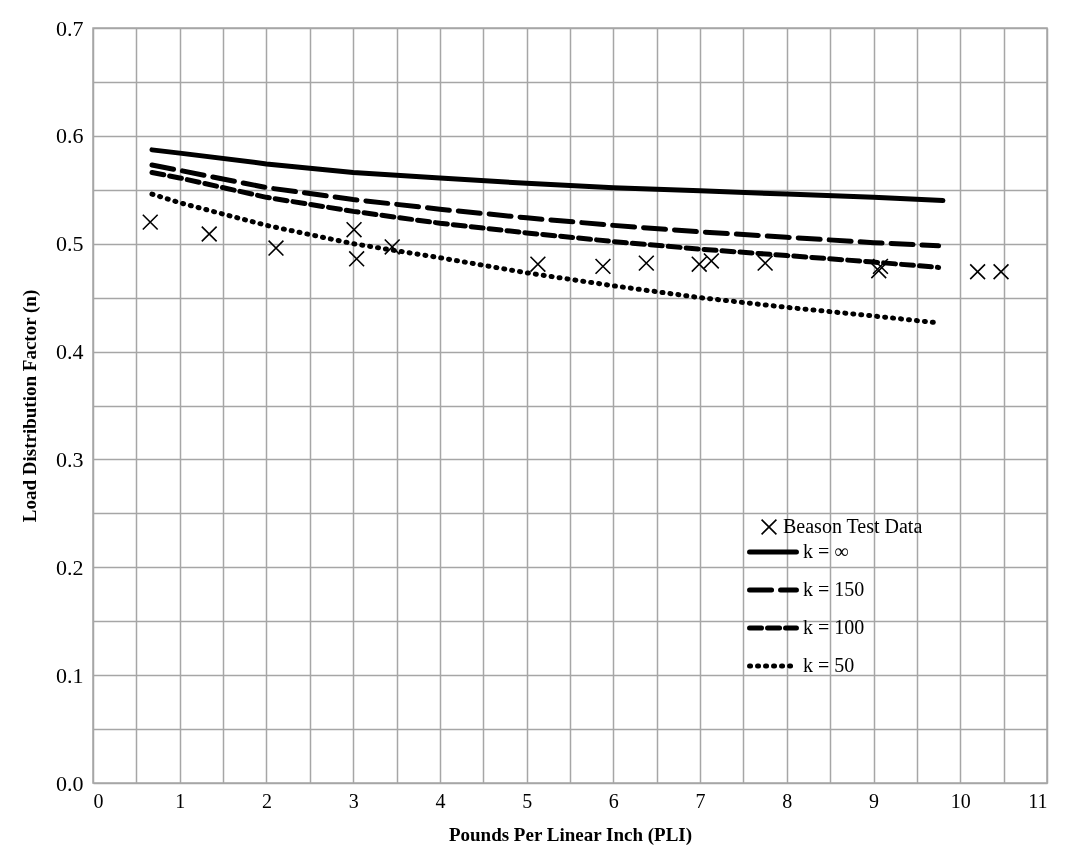 This screenshot has width=1089, height=863. What do you see at coordinates (826, 551) in the screenshot?
I see `legend-label: k = ∞` at bounding box center [826, 551].